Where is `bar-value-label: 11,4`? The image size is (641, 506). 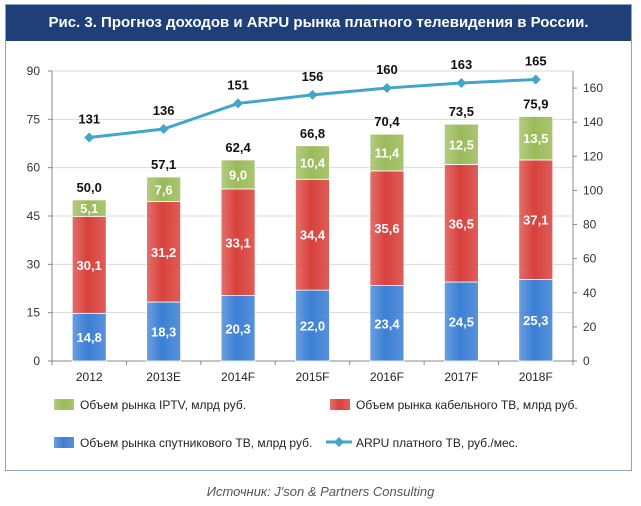
bar-value-label: 11,4 is located at coordinates (387, 153).